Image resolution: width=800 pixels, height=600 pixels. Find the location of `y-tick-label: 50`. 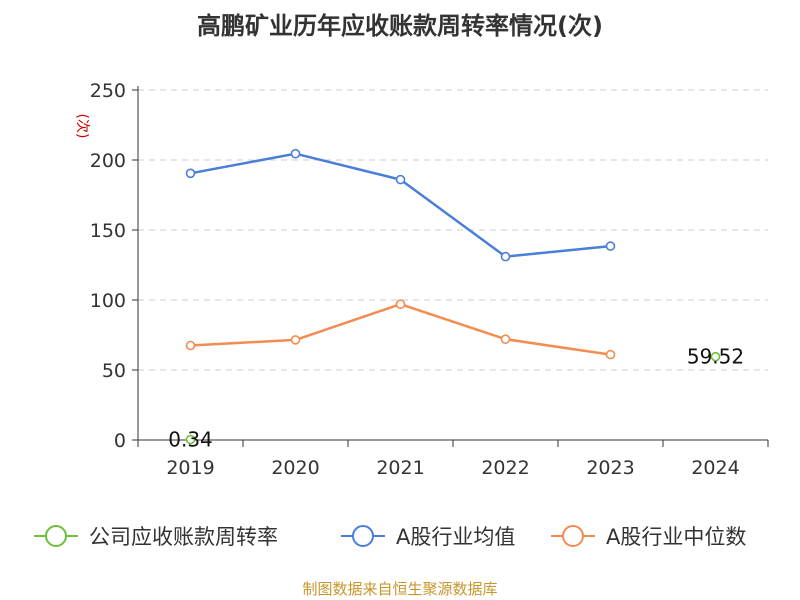

y-tick-label: 50 is located at coordinates (114, 371).